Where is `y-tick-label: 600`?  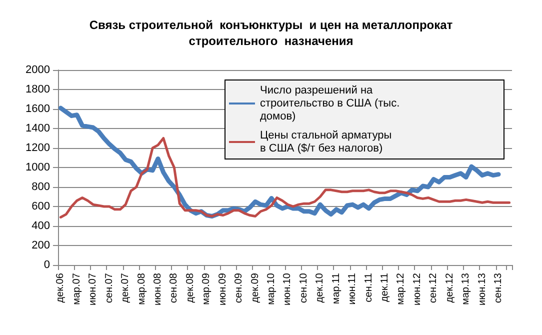
y-tick-label: 600 is located at coordinates (41, 206).